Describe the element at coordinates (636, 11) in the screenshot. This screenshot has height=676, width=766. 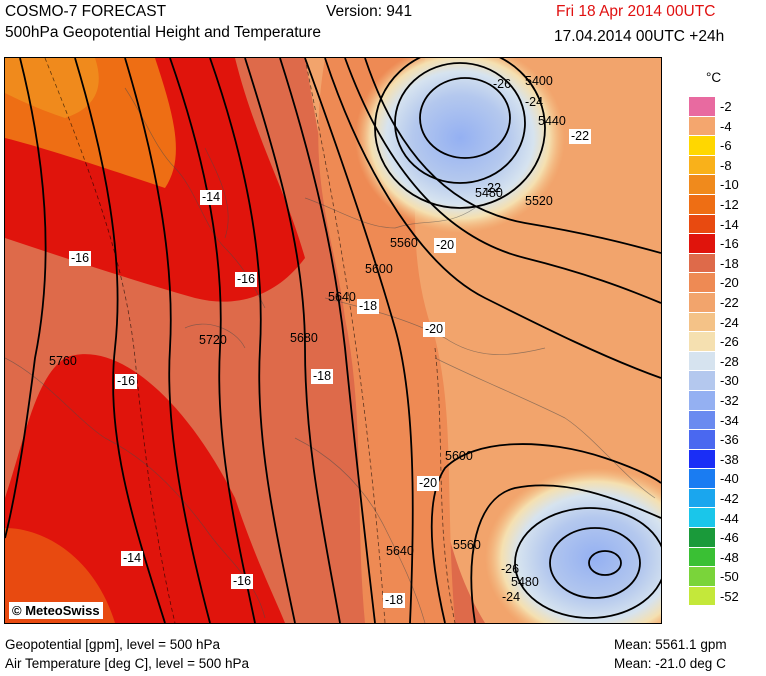
I see `valid-time: Fri 18 Apr 2014 00UTC` at that location.